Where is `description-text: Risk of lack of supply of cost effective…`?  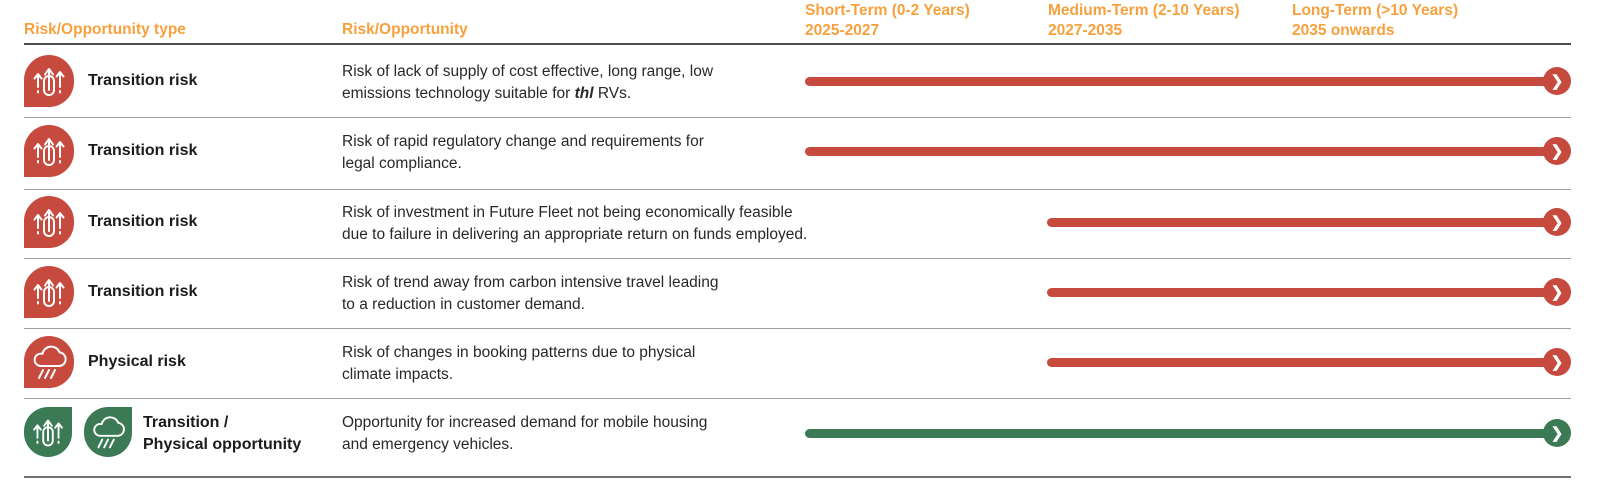
description-text: Risk of lack of supply of cost effective… is located at coordinates (528, 82).